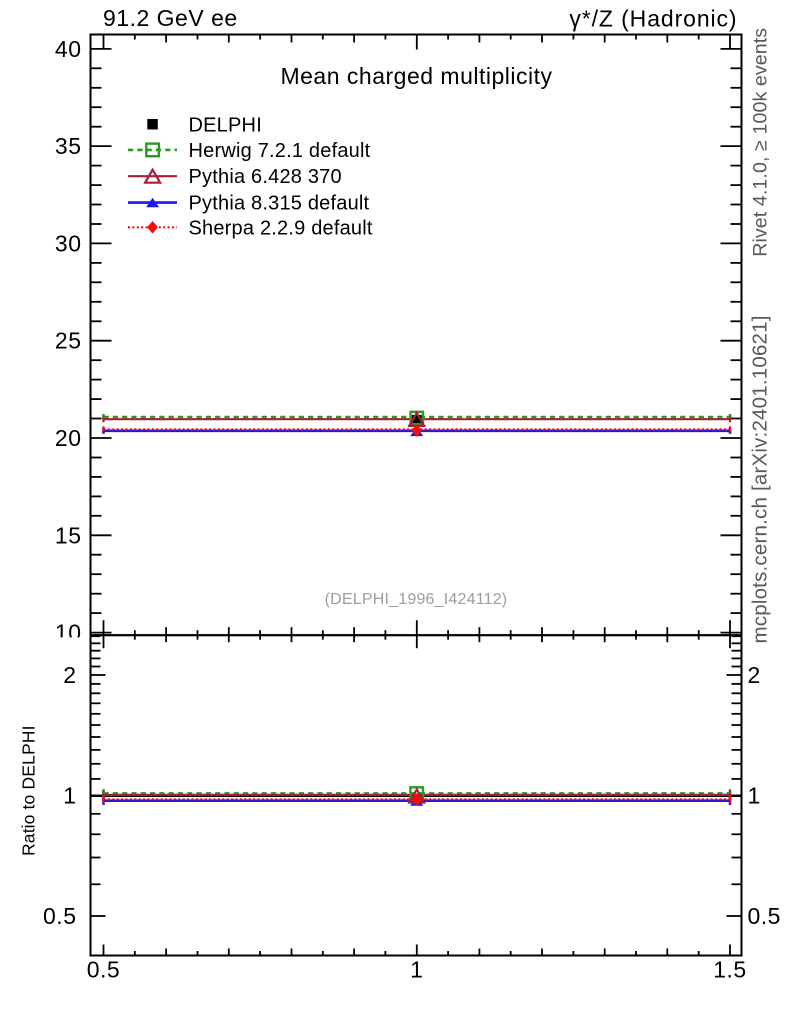  I want to click on svg-text: Pythia 8.315 default, so click(279, 204).